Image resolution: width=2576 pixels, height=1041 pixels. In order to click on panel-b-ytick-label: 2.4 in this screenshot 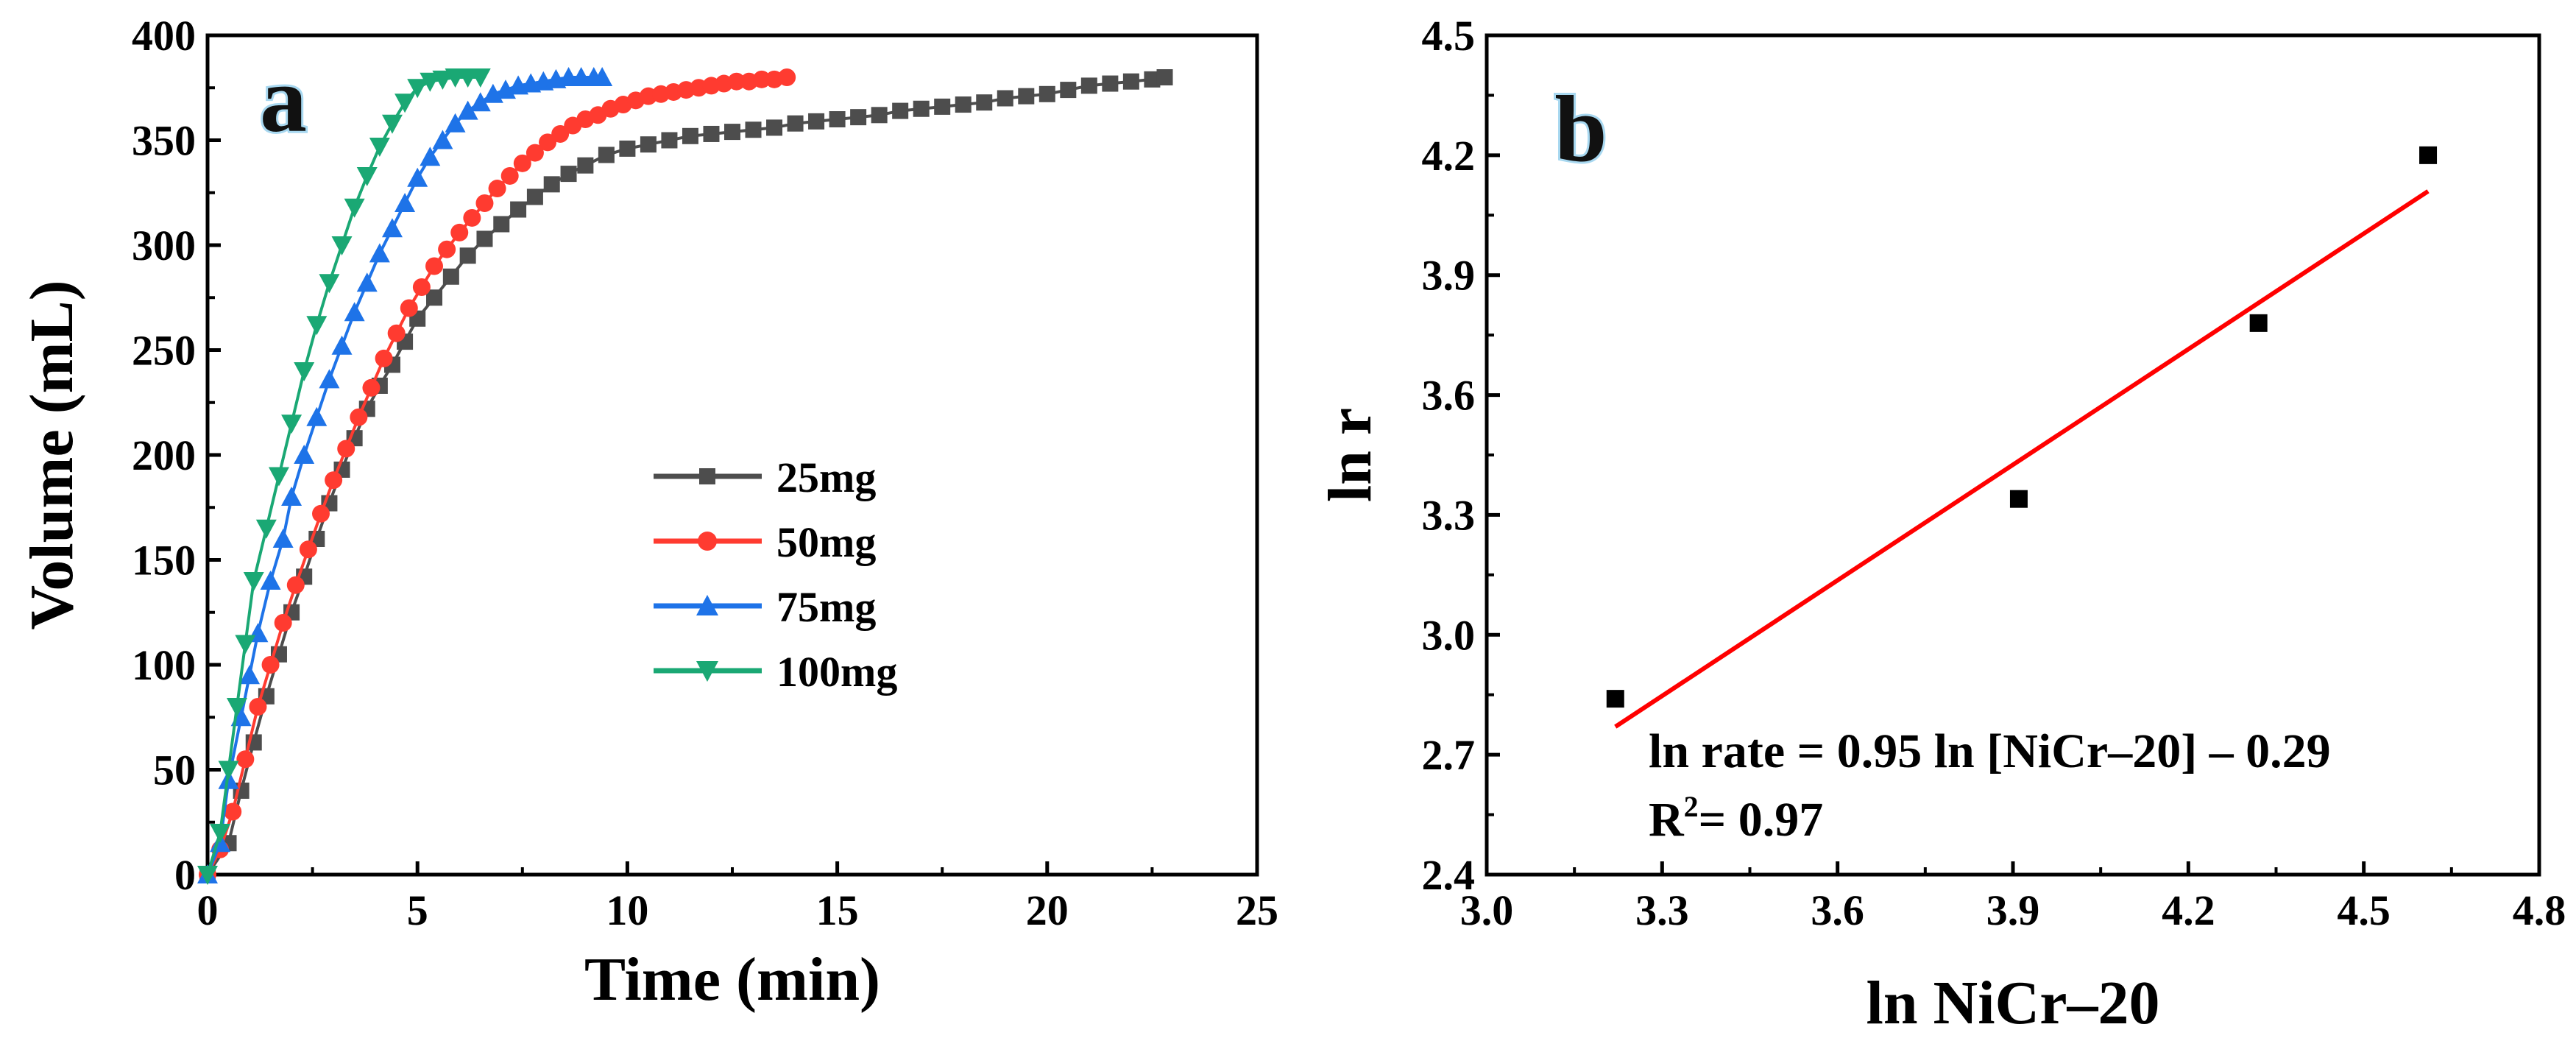, I will do `click(1449, 875)`.